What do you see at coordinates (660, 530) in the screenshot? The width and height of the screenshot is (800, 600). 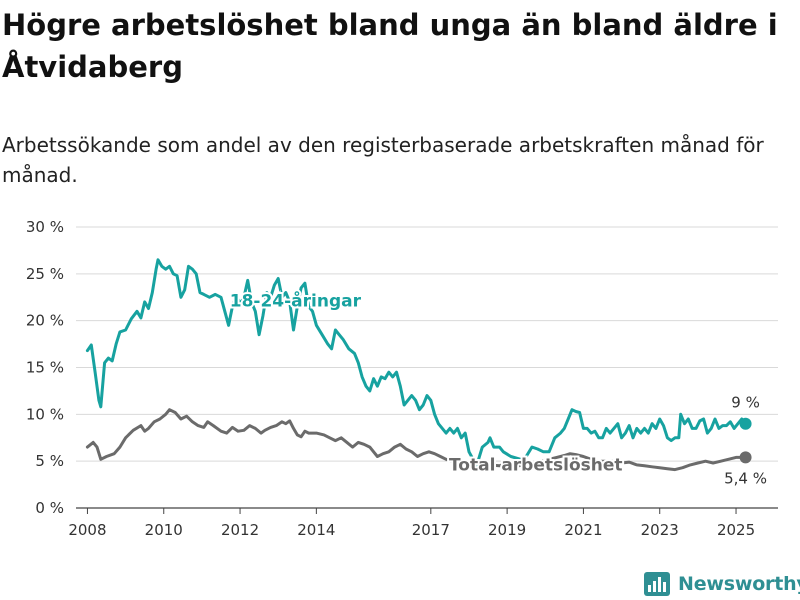 I see `x-tick-label: 2023` at bounding box center [660, 530].